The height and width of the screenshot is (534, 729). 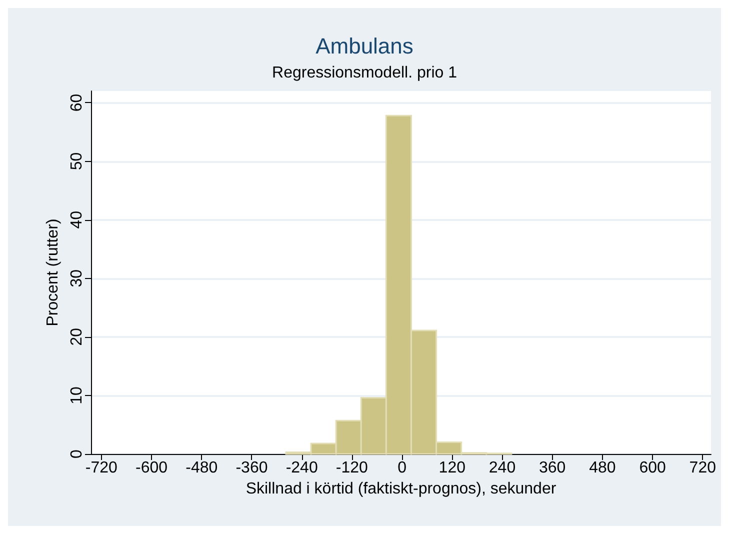 I want to click on y-tick-label: 40, so click(x=77, y=219).